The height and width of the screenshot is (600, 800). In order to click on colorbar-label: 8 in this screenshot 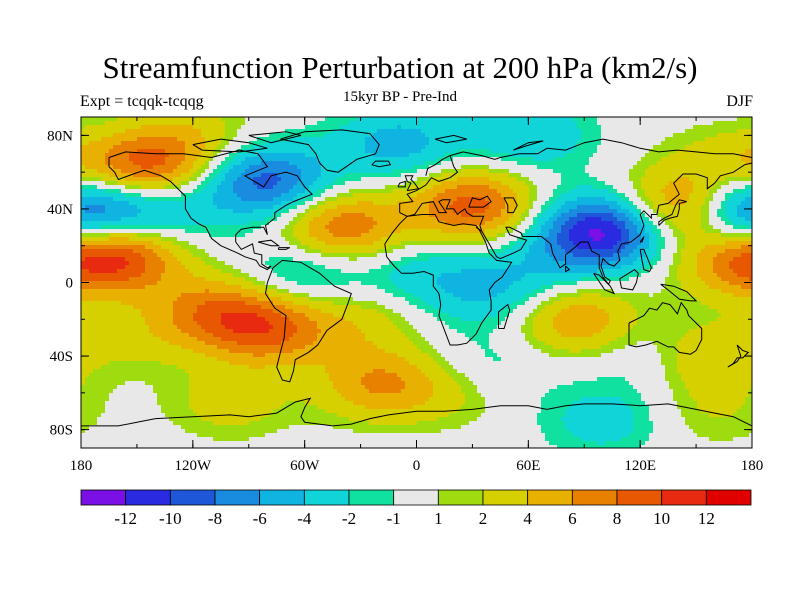, I will do `click(617, 518)`.